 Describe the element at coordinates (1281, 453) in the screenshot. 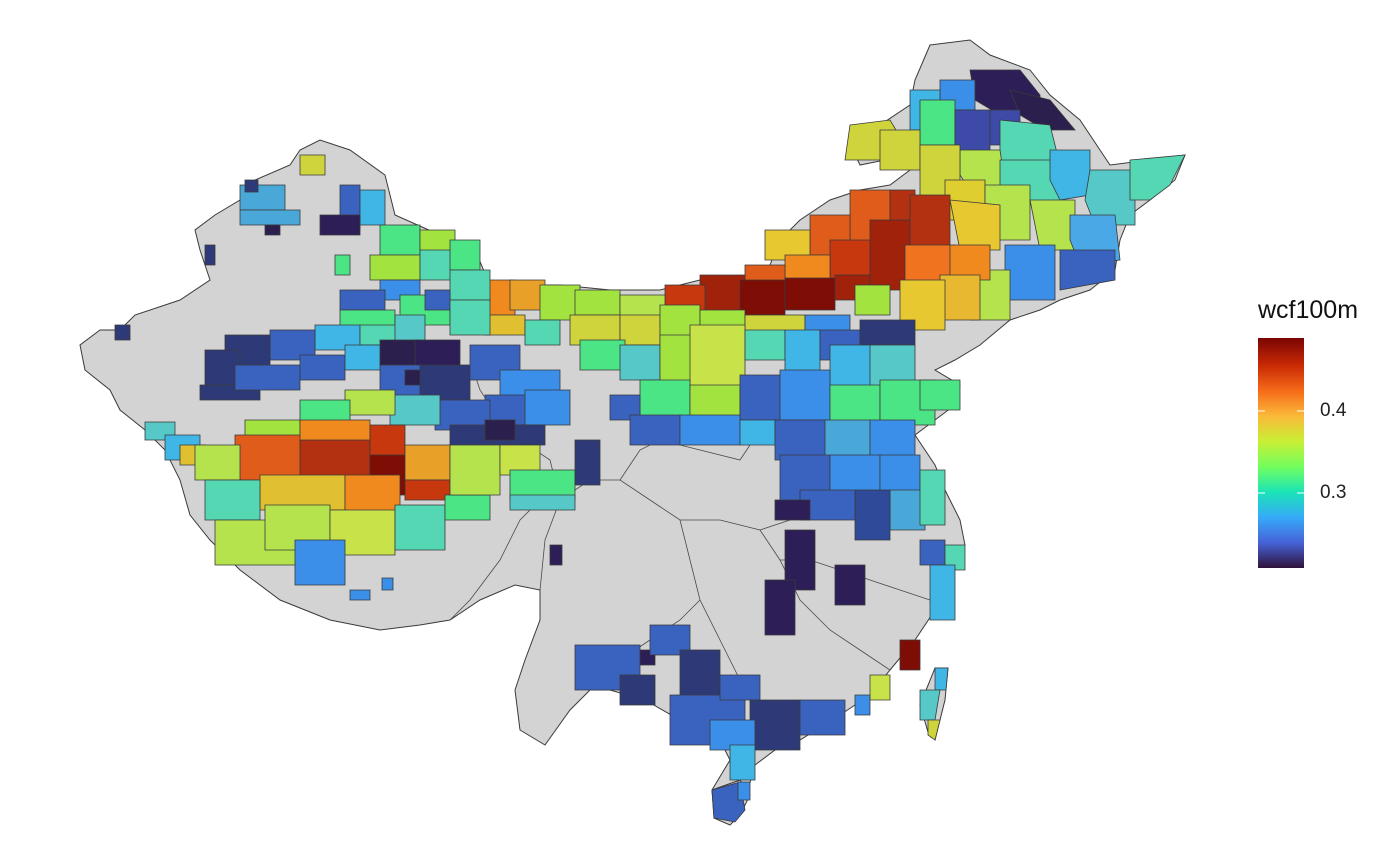

I see `legend-colorbar` at that location.